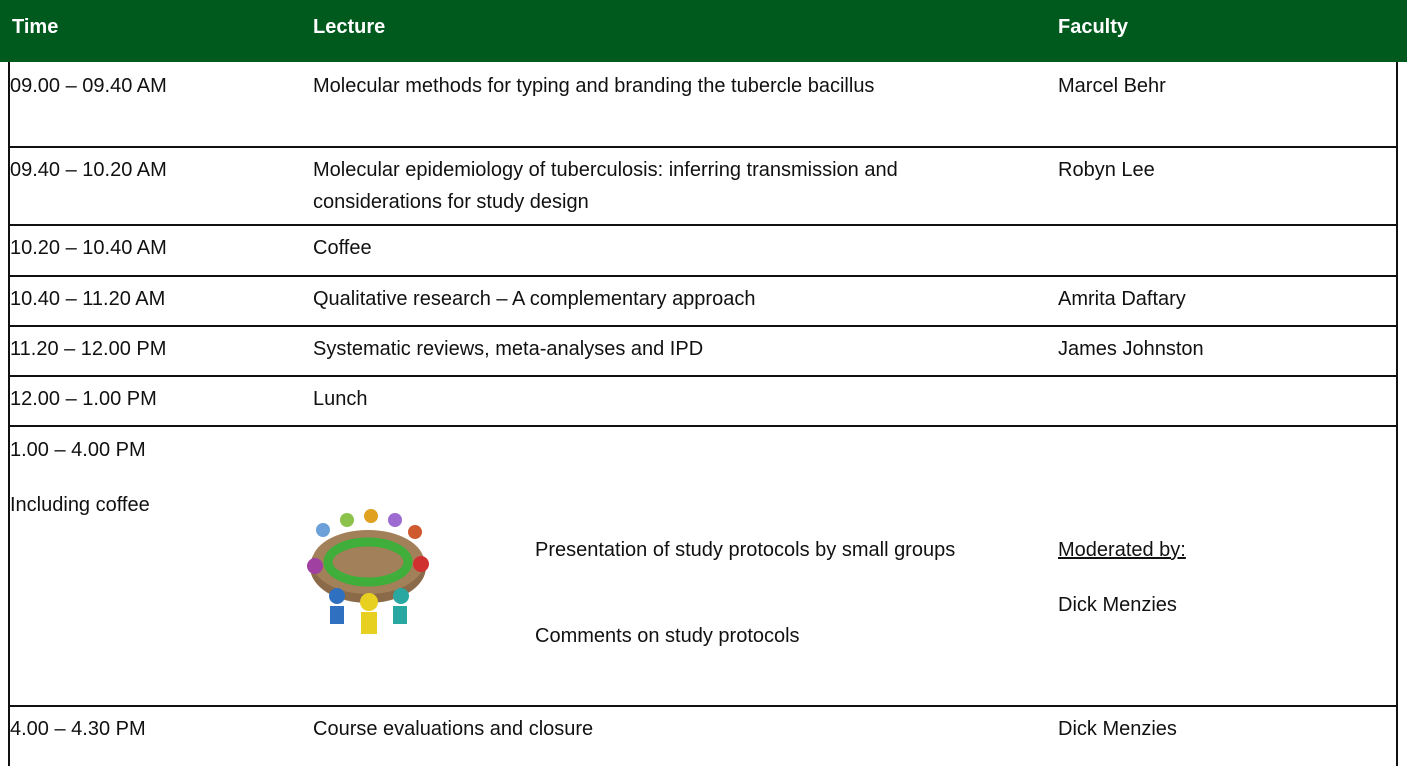 The height and width of the screenshot is (766, 1407). What do you see at coordinates (83, 399) in the screenshot?
I see `time: 12.00 – 1.00 PM` at bounding box center [83, 399].